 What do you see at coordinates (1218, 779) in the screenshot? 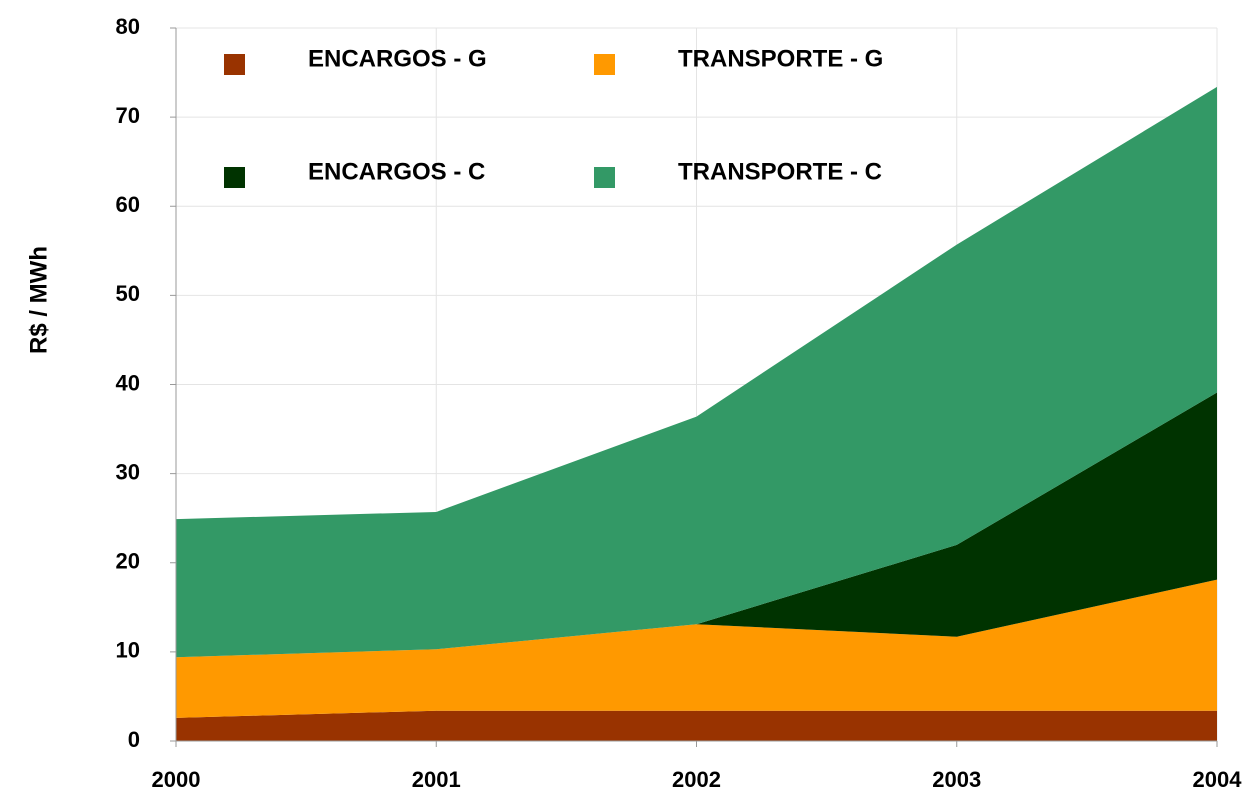
I see `x-tick-label: 2004` at bounding box center [1218, 779].